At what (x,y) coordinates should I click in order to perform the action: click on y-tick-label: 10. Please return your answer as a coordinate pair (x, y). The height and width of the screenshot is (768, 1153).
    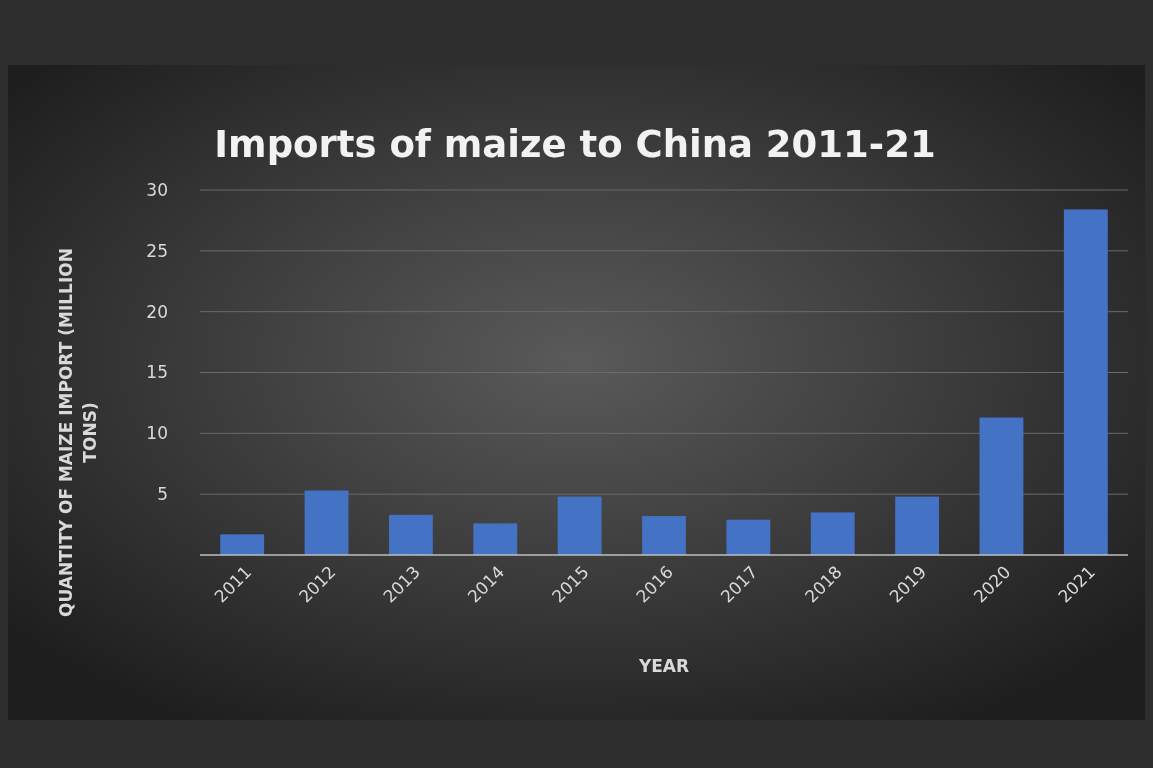
    Looking at the image, I should click on (157, 433).